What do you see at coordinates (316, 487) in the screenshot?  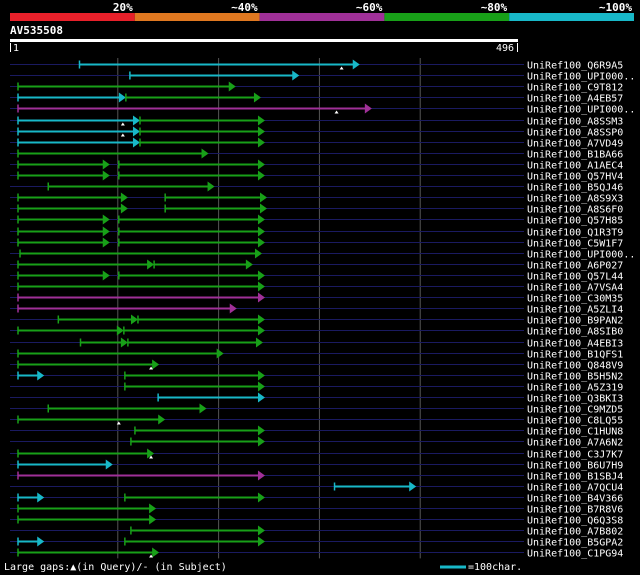 I see `hit-row: UniRef100_A7QCU4` at bounding box center [316, 487].